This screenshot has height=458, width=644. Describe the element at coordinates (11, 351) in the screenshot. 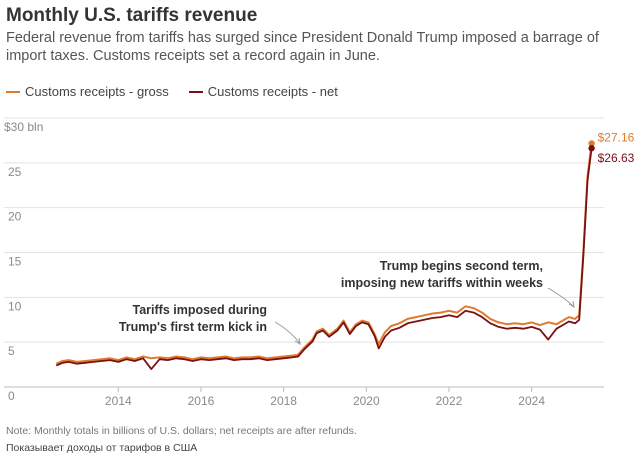

I see `y-tick-label: 5` at that location.